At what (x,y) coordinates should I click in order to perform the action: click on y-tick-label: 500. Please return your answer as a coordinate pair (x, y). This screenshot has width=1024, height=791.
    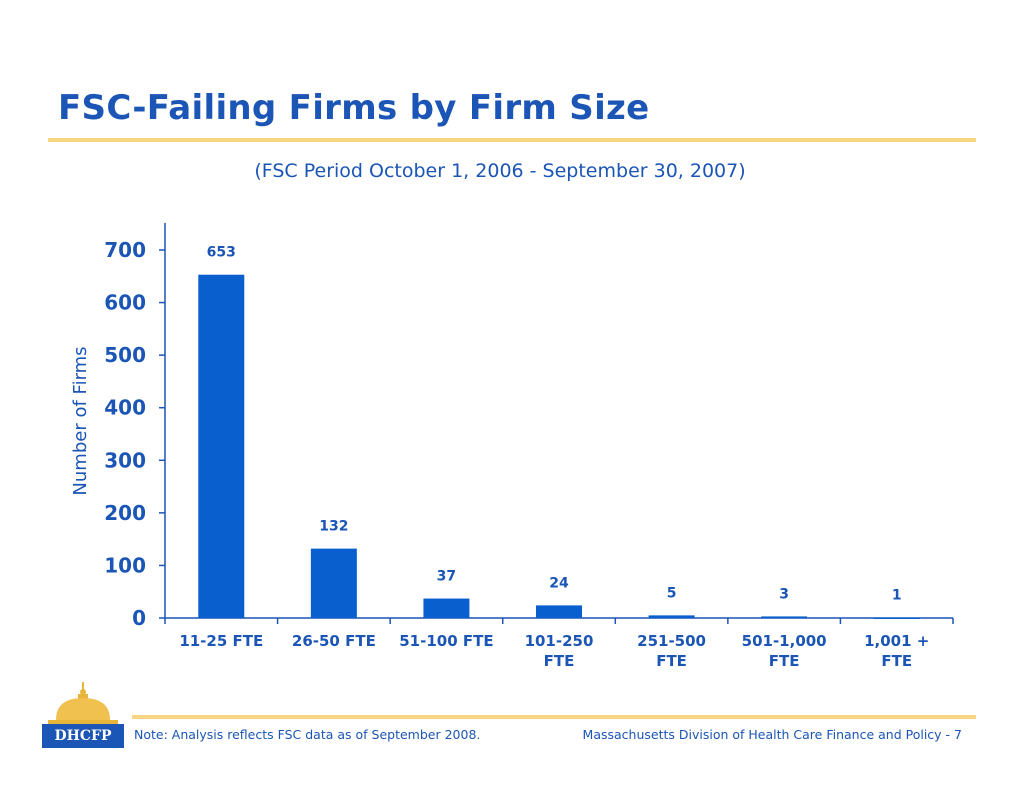
    Looking at the image, I should click on (125, 355).